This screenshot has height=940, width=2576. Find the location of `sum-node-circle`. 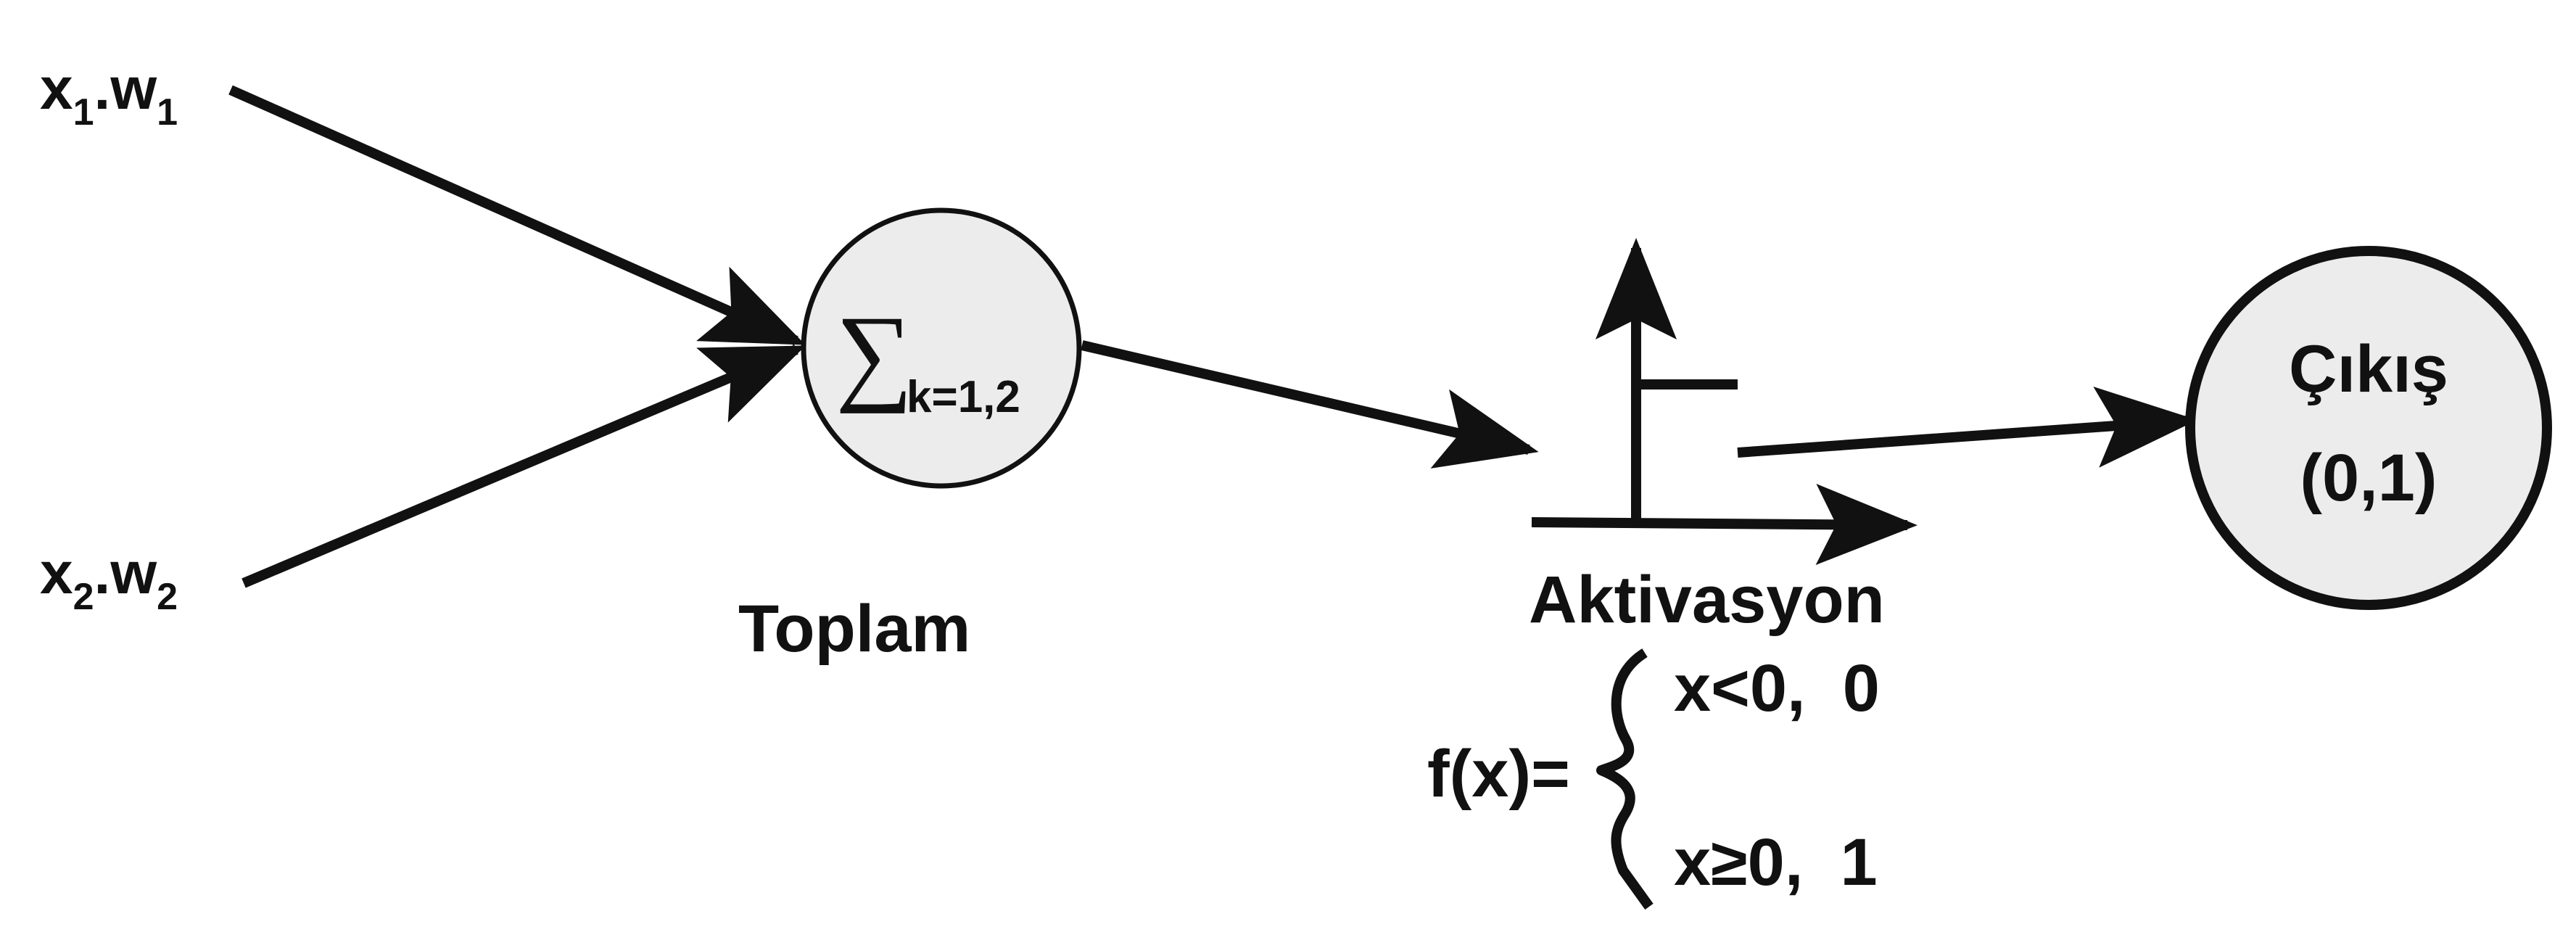

sum-node-circle is located at coordinates (941, 348).